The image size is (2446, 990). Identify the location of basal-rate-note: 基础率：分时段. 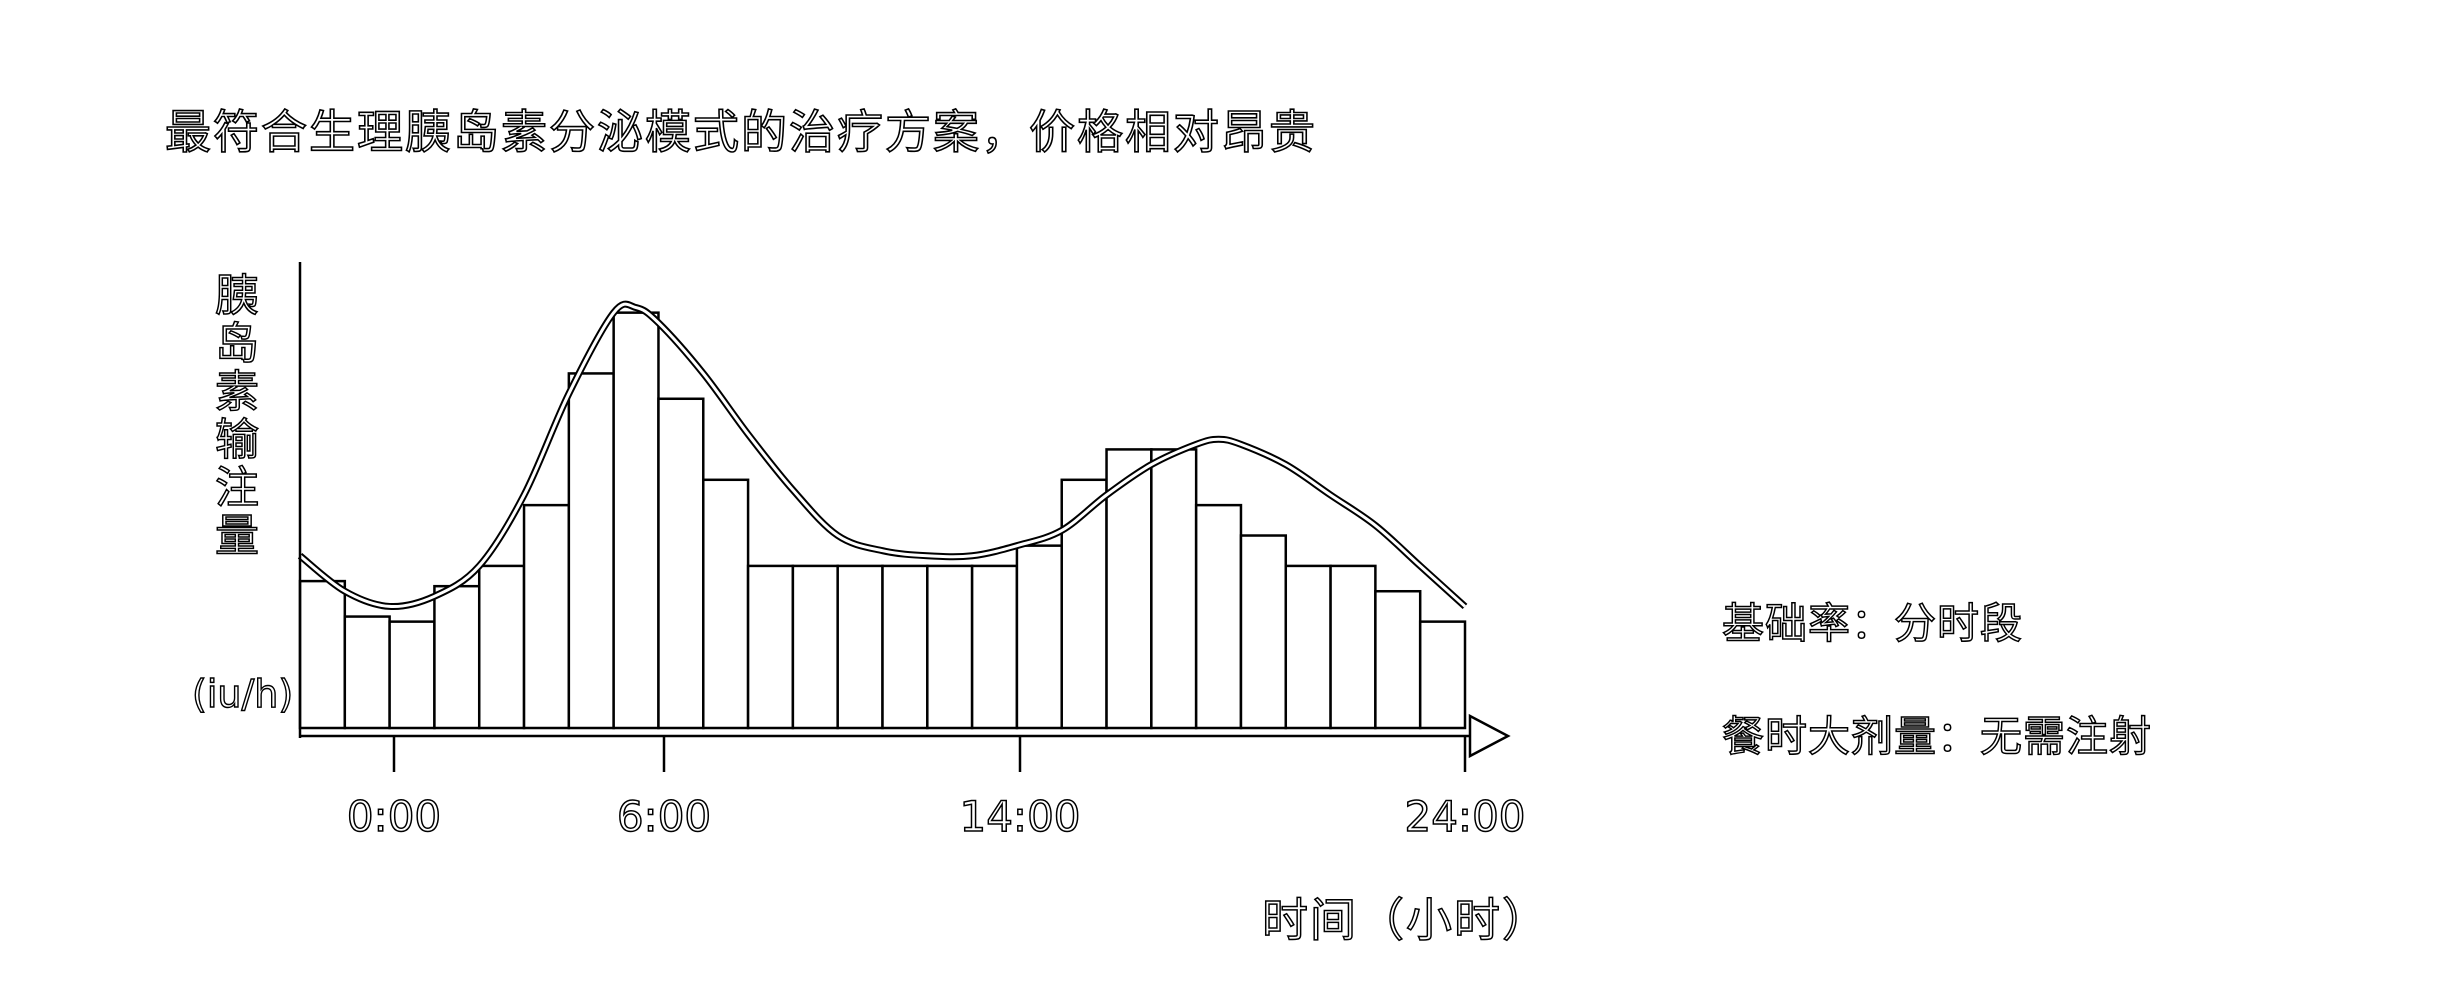
(1872, 623).